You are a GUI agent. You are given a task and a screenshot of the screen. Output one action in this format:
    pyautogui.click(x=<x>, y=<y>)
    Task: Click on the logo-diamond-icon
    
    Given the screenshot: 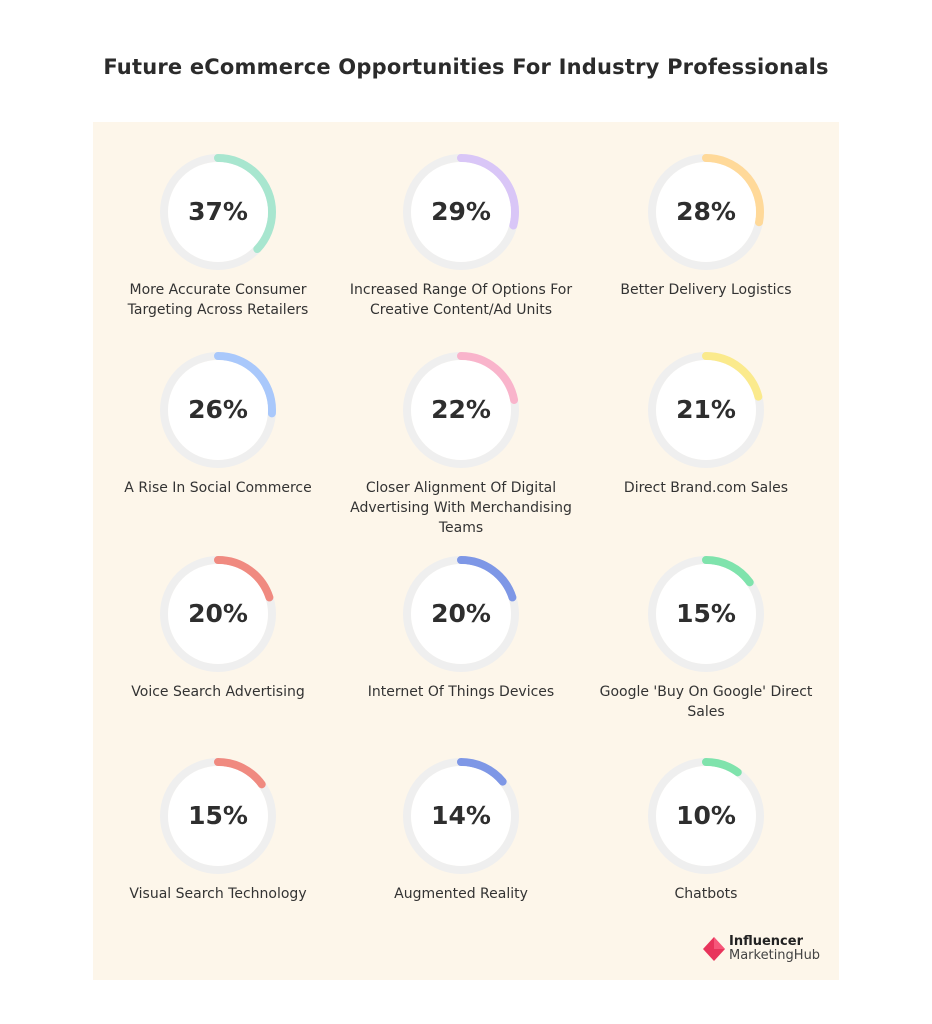 What is the action you would take?
    pyautogui.click(x=714, y=949)
    